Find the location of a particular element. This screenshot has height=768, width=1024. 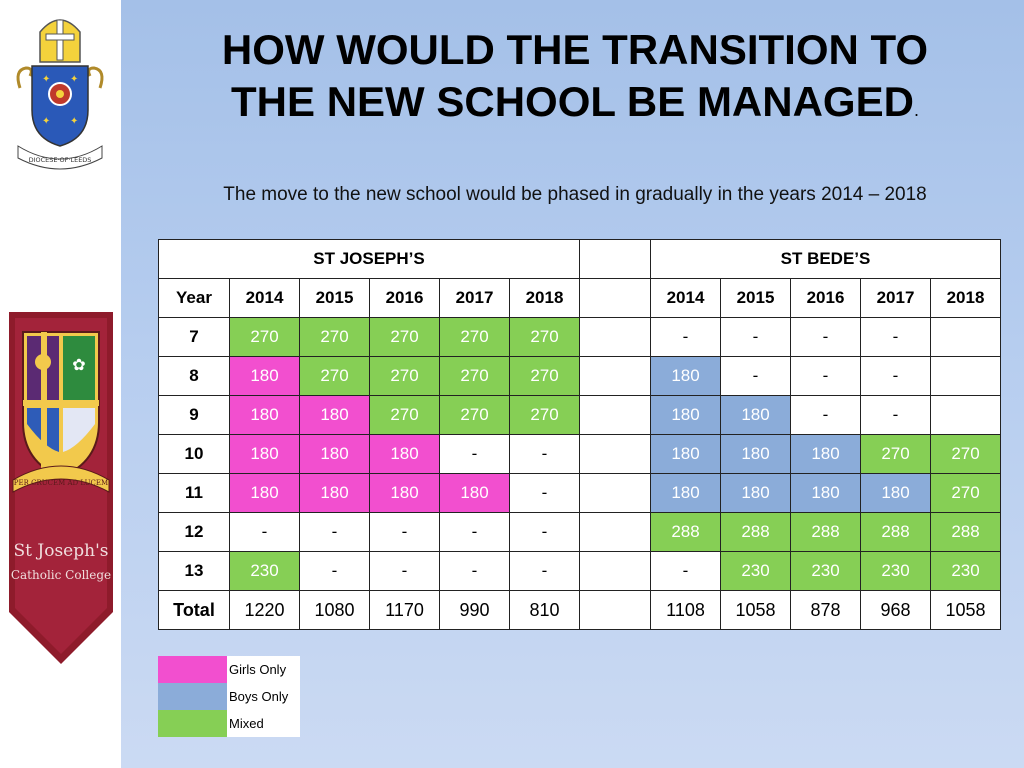

st-josephs-total-cell: 810 is located at coordinates (544, 610).